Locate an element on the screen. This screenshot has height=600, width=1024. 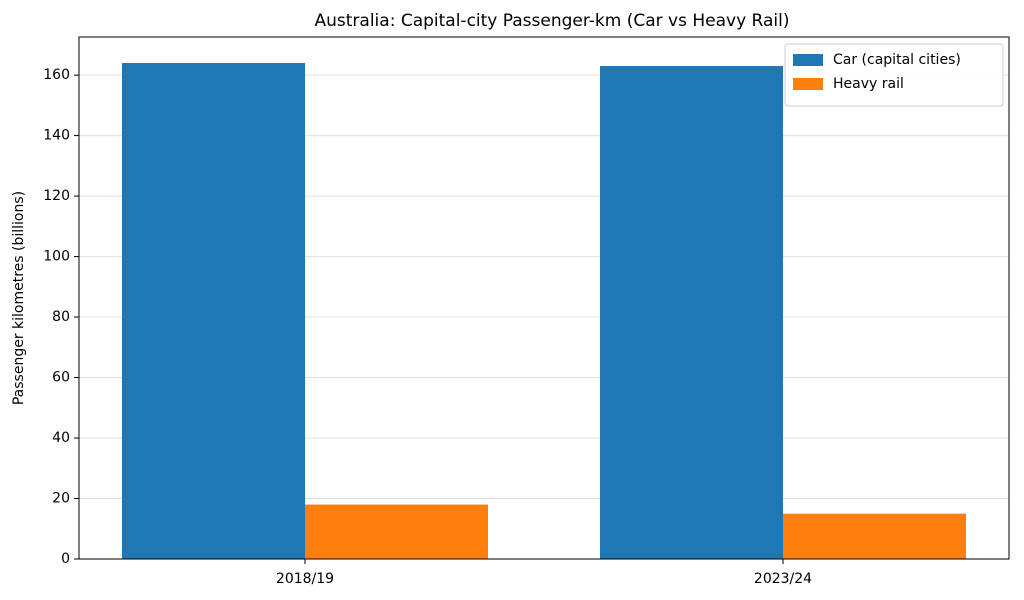
y-tick-label: 140 is located at coordinates (56, 136).